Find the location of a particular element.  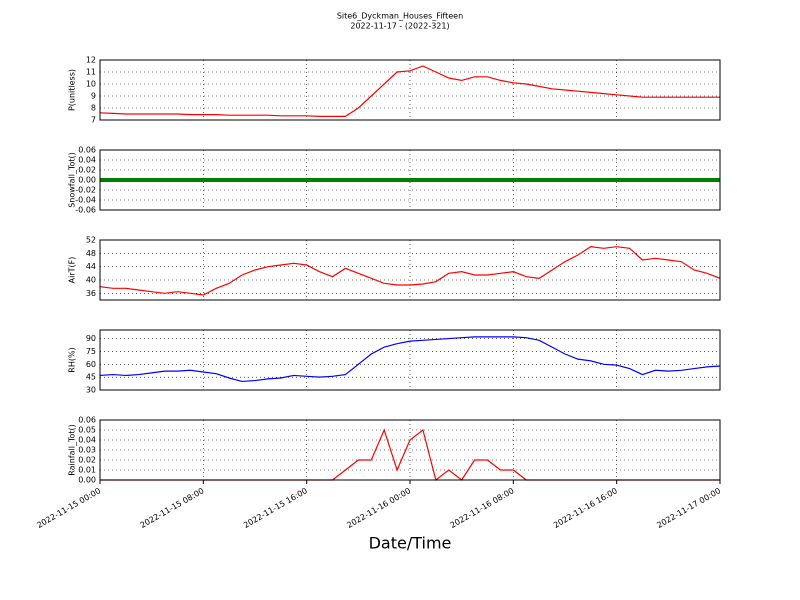

x-tick-label: 2022-11-15 00:00 is located at coordinates (68, 508).